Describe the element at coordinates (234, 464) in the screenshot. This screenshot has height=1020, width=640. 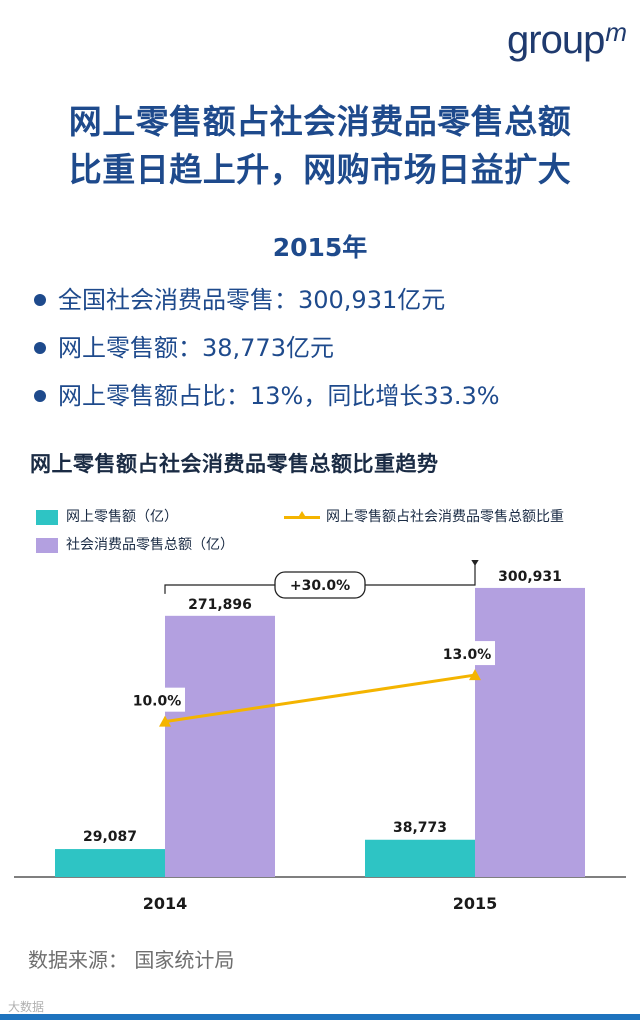
I see `chart-title: 网上零售额占社会消费品零售总额比重趋势` at that location.